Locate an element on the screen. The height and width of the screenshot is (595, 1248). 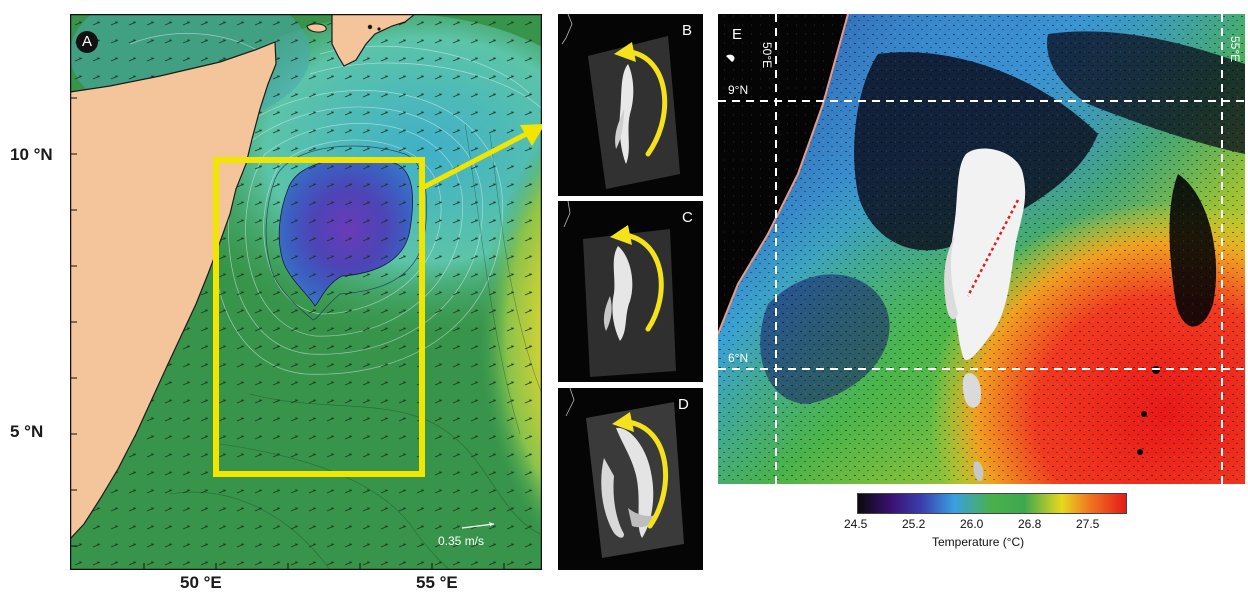
panel-b-image is located at coordinates (620, 101).